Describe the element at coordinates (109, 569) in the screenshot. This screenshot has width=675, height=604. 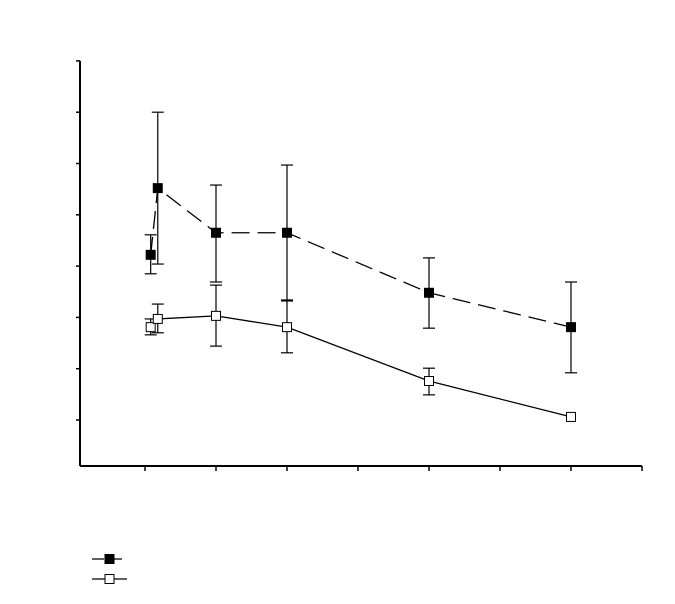
I see `legend` at that location.